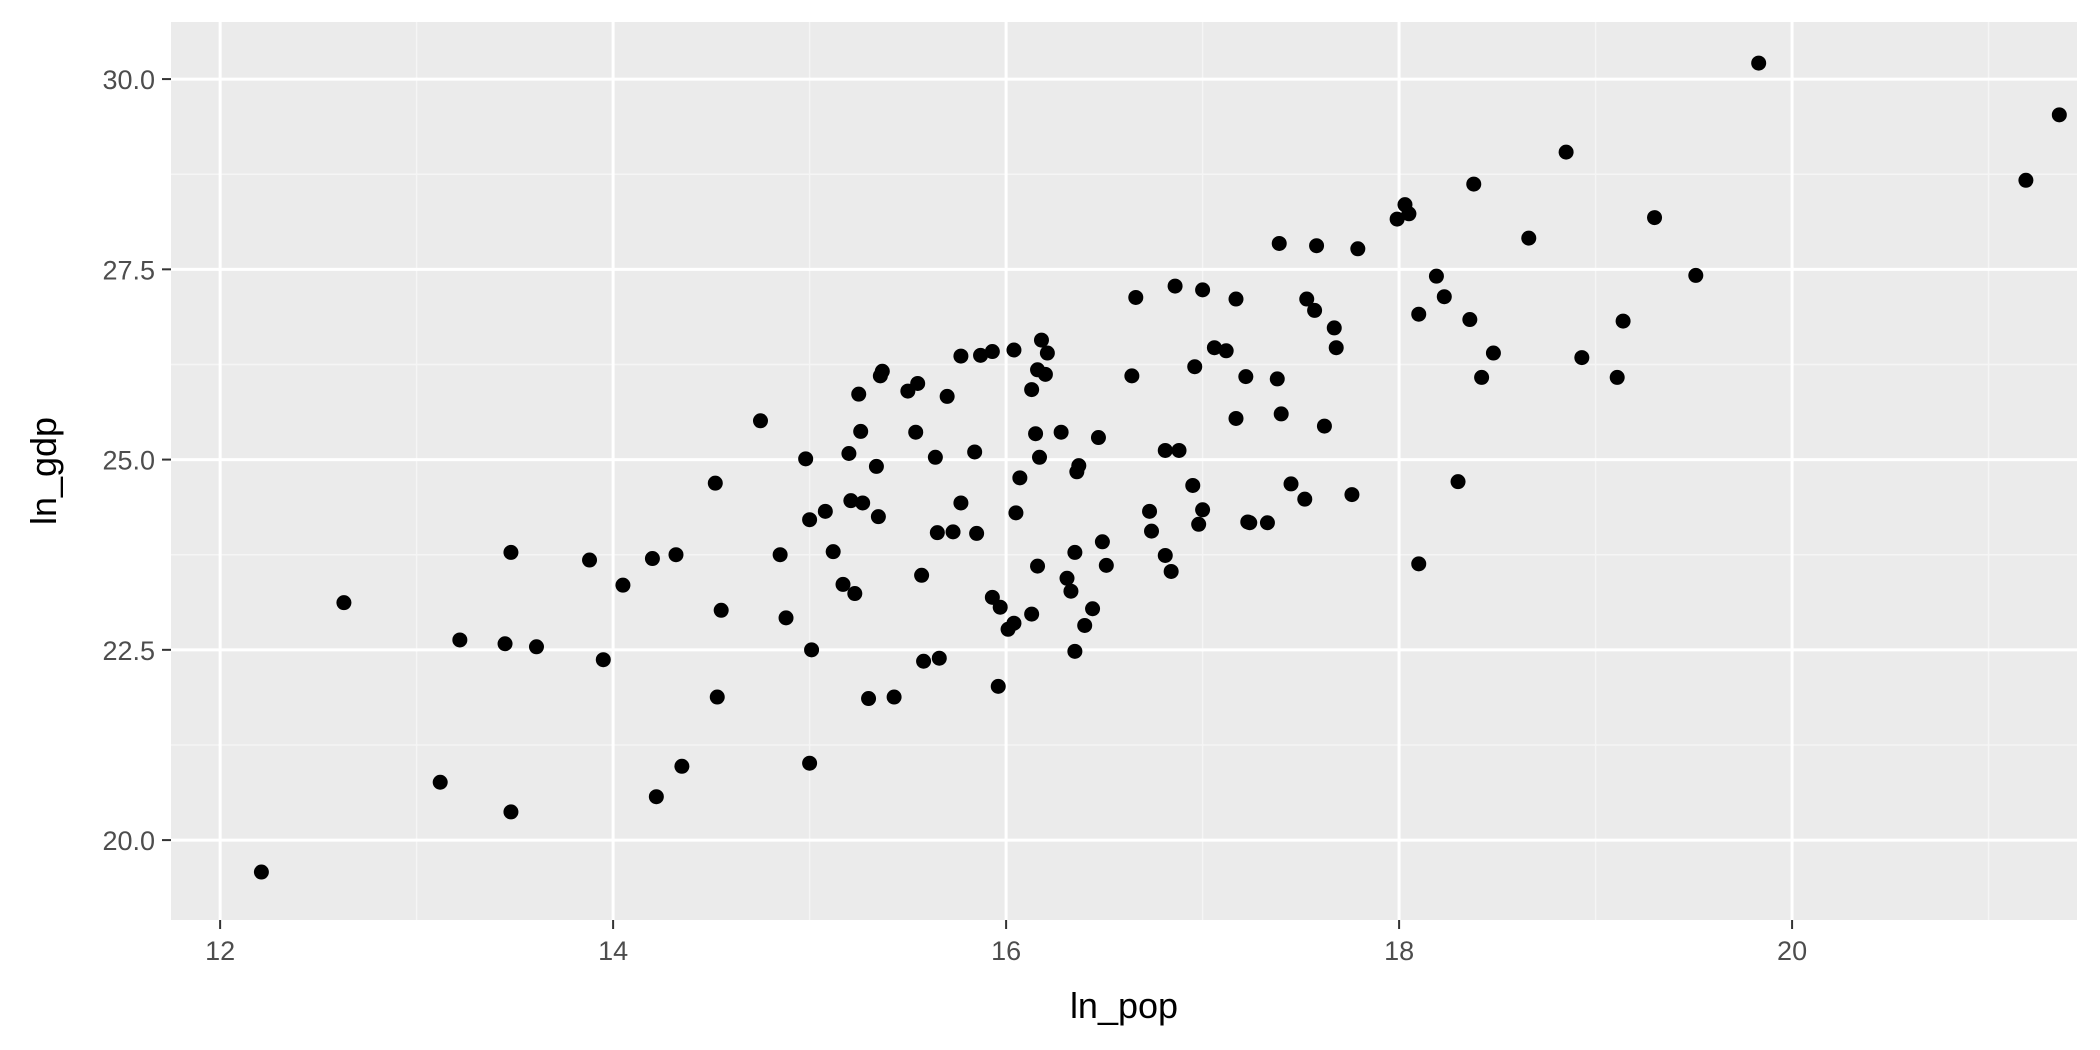  What do you see at coordinates (43, 471) in the screenshot?
I see `y-axis-title: ln_gdp` at bounding box center [43, 471].